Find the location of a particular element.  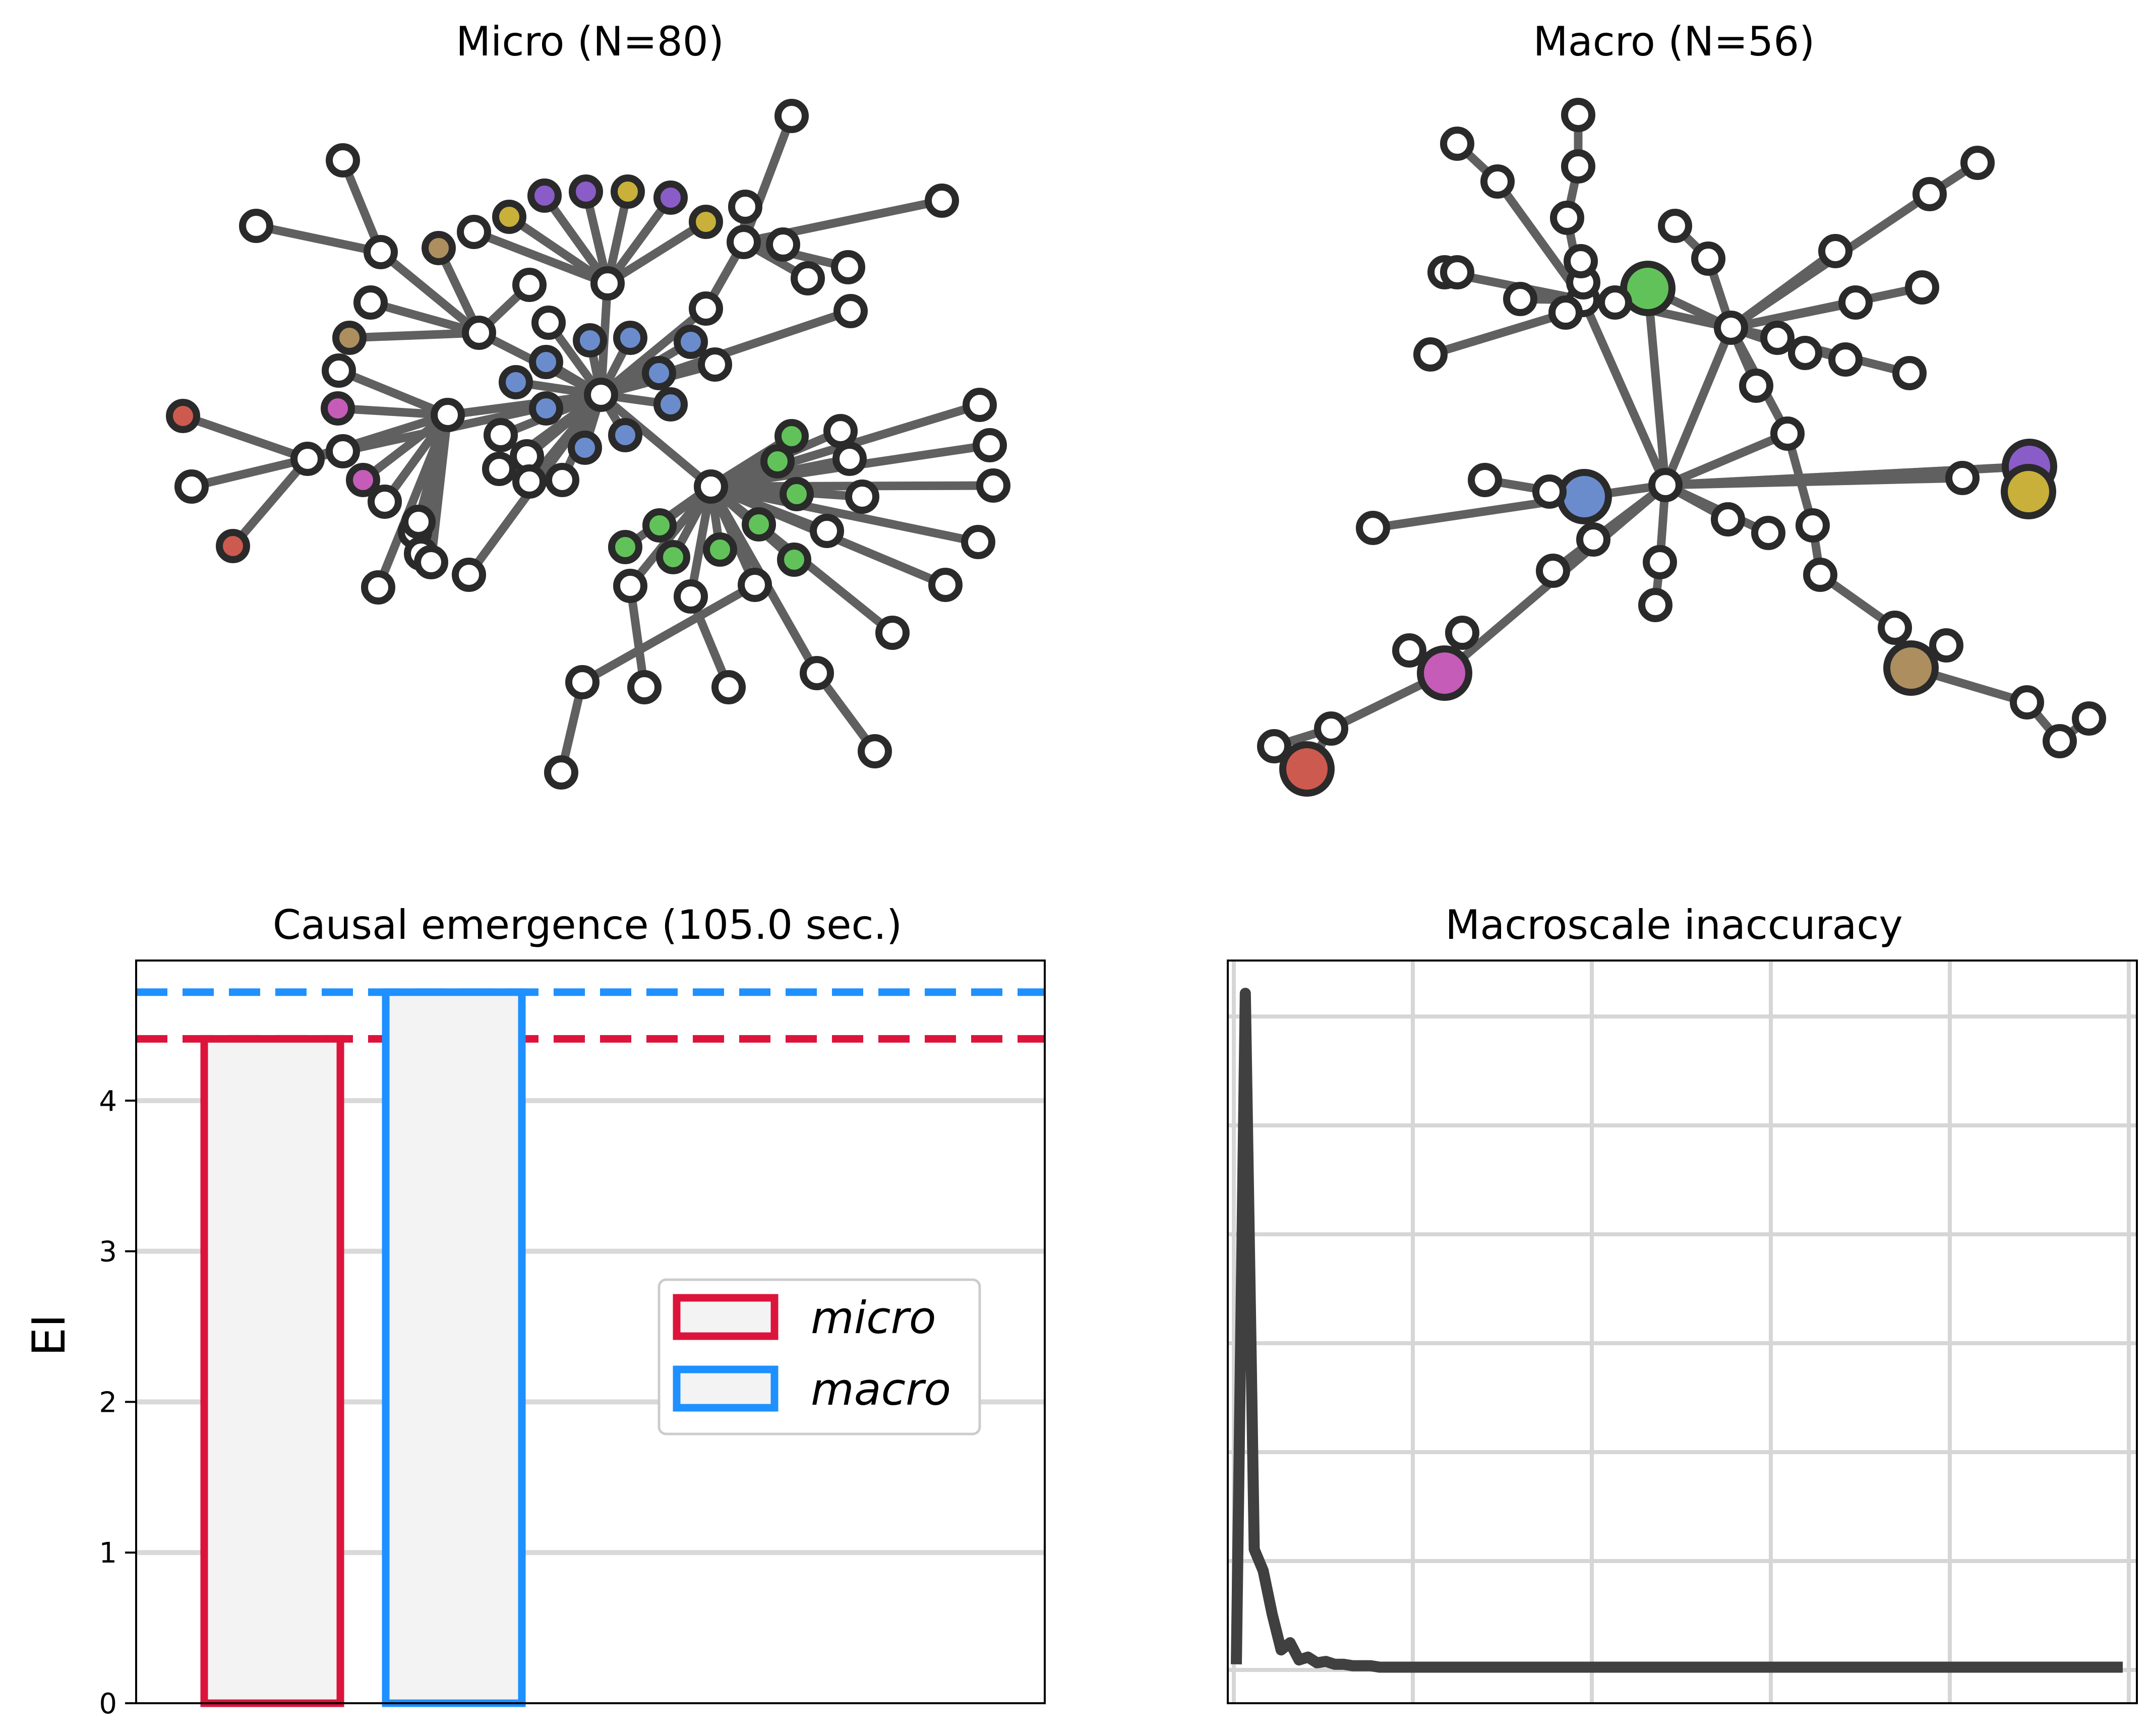

y-tick-label: 1 is located at coordinates (108, 1553).